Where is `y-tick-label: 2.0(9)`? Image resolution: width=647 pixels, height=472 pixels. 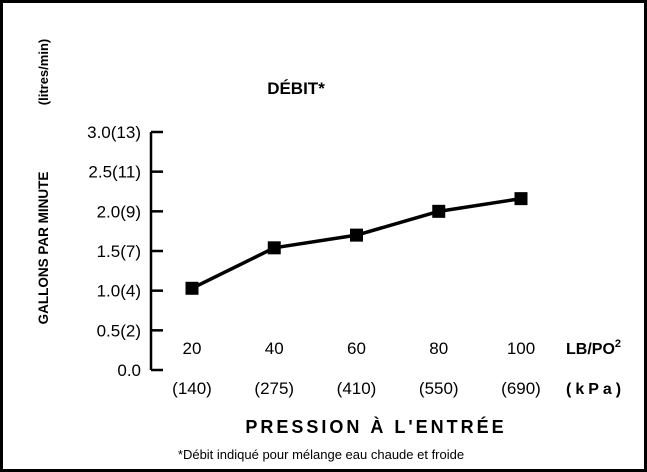 y-tick-label: 2.0(9) is located at coordinates (119, 211).